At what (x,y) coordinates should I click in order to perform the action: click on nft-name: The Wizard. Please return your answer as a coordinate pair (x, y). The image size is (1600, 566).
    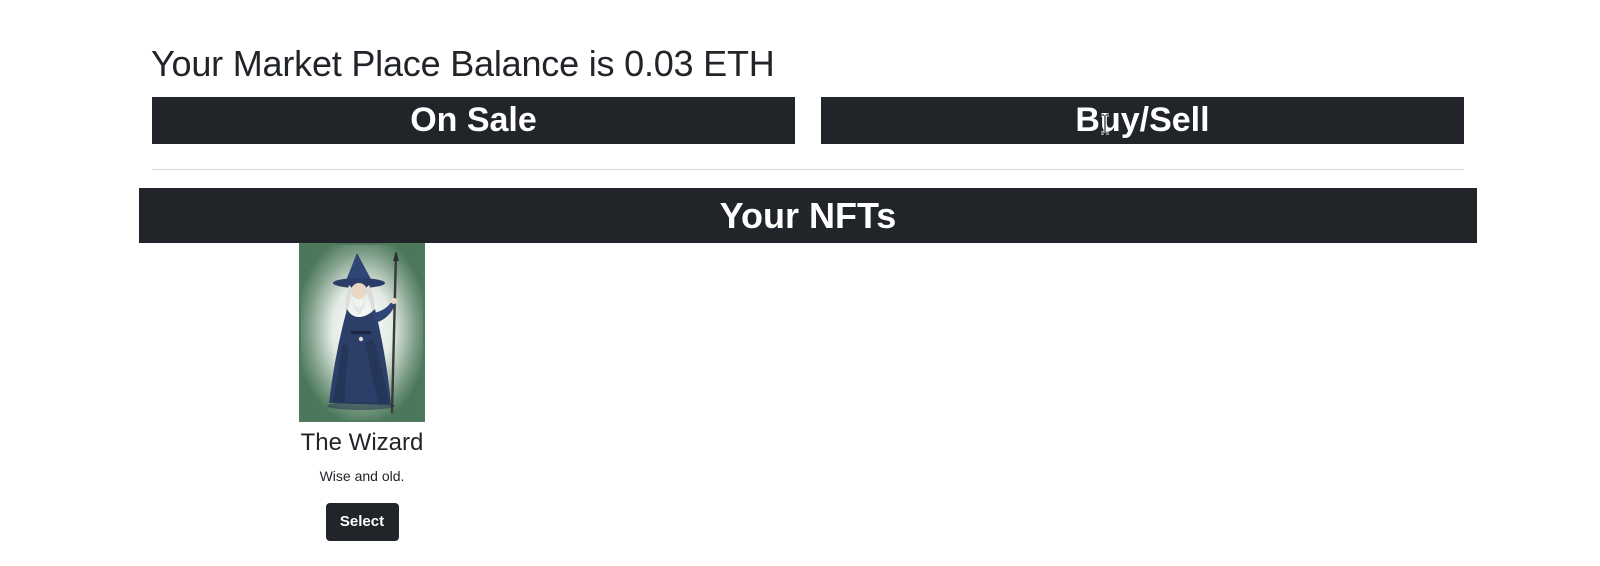
    Looking at the image, I should click on (362, 442).